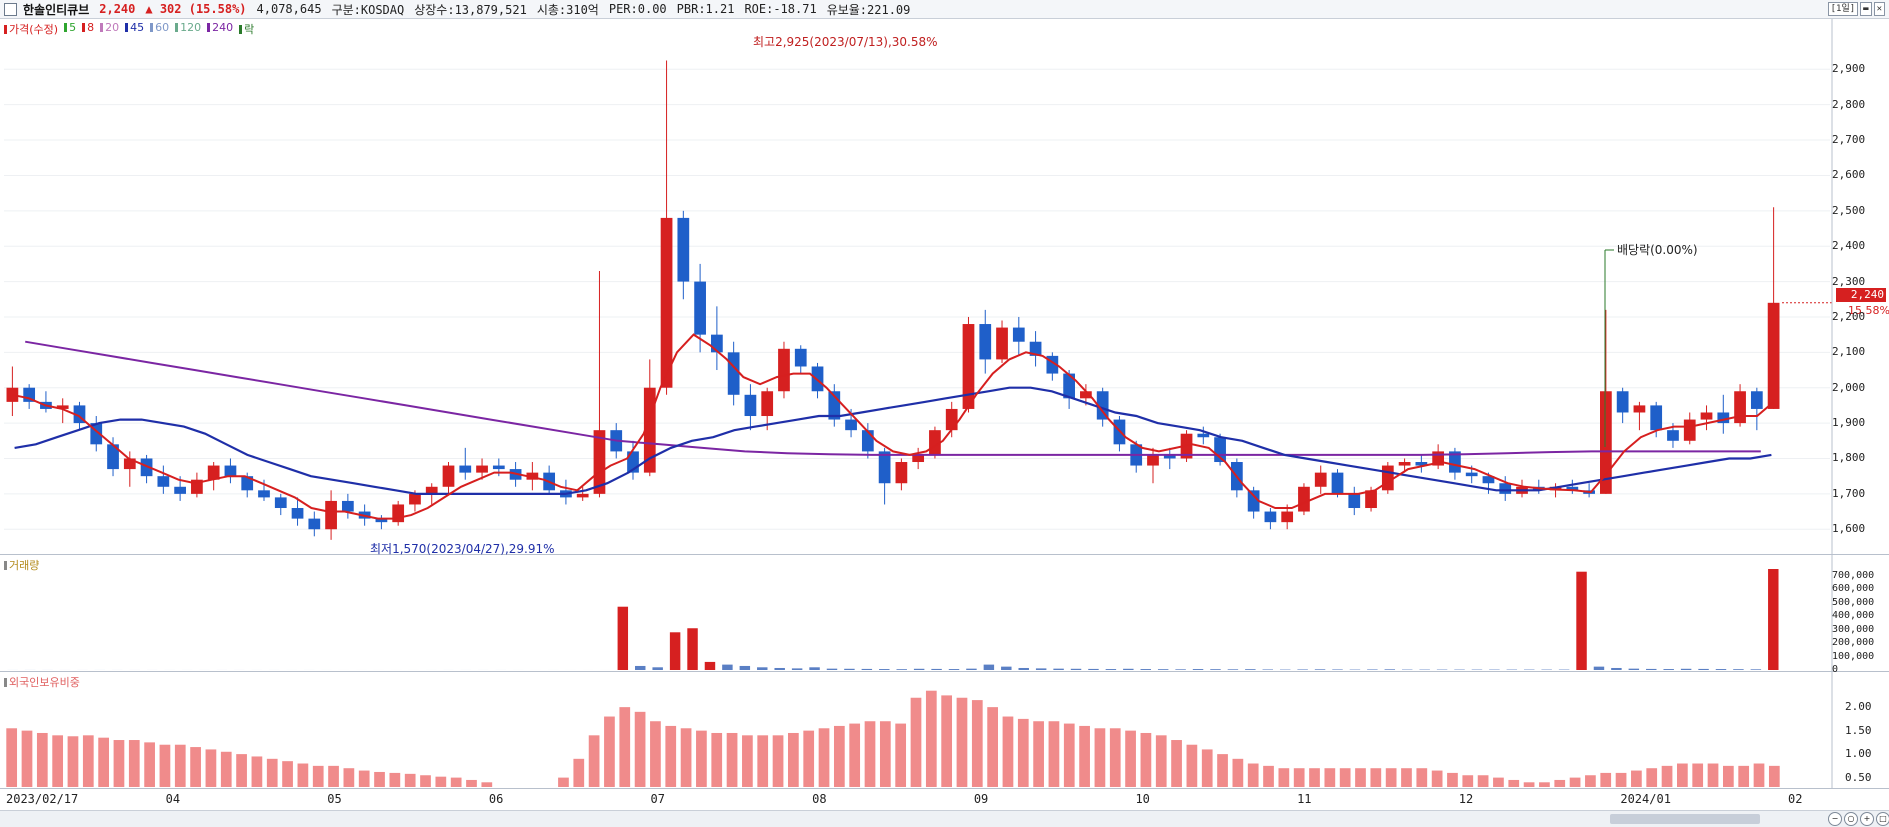 The image size is (1889, 827). I want to click on zoom-controls: − ○ + □, so click(1858, 819).